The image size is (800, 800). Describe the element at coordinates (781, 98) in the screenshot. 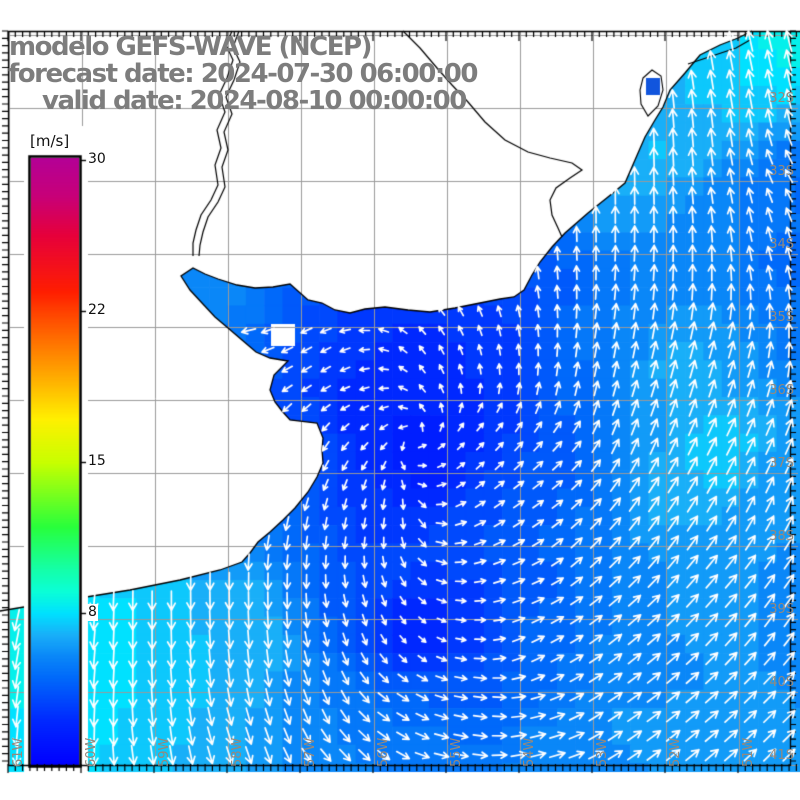

I see `lat-label-32S: 32S` at that location.